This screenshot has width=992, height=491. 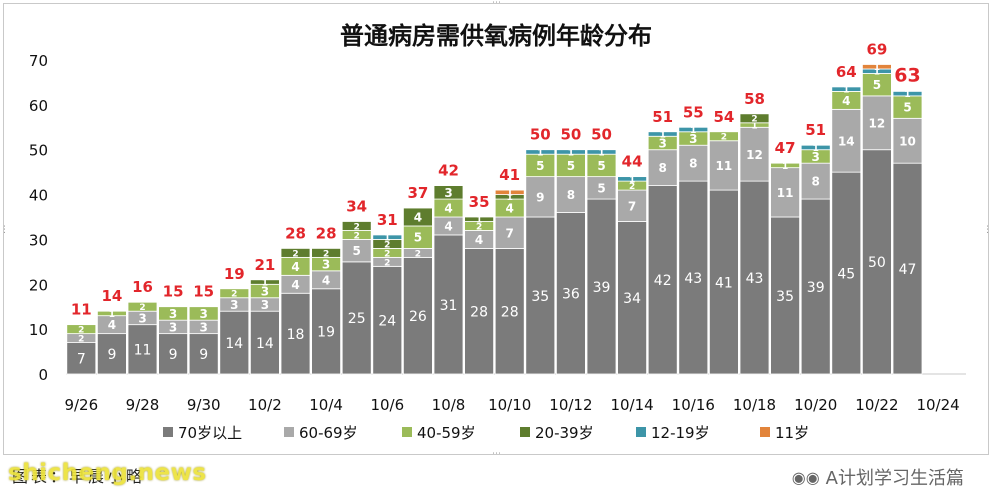 I want to click on segment-value-label: 14, so click(x=846, y=141).